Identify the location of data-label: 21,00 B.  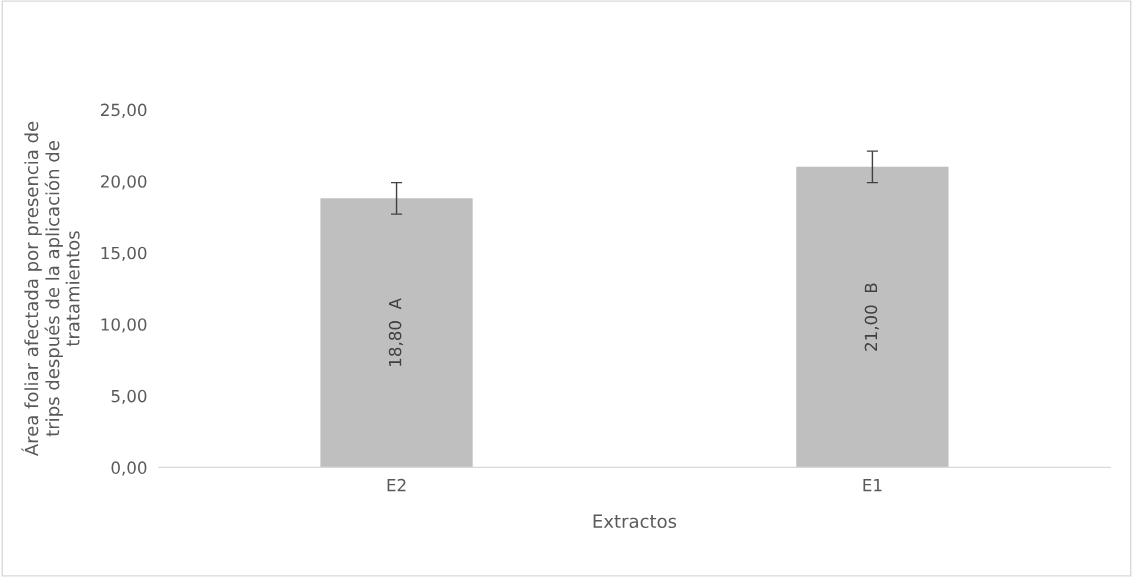
(871, 317).